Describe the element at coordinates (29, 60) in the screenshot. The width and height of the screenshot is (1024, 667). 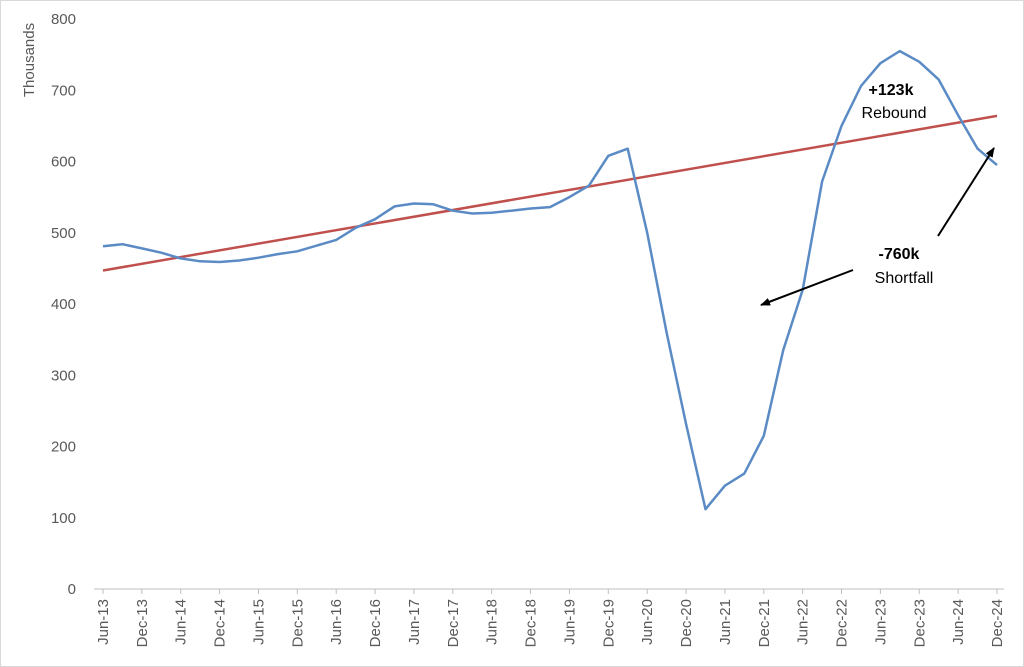
I see `y-axis-title: Thousands` at that location.